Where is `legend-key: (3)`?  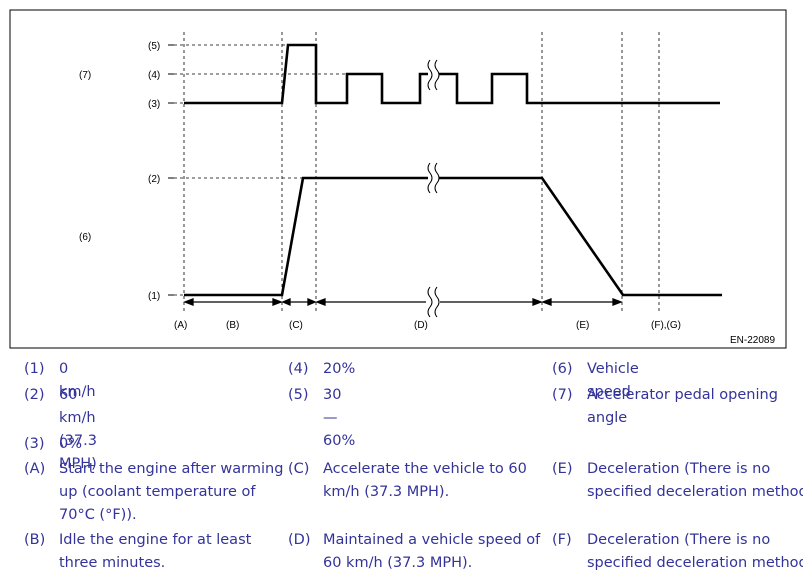
legend-key: (3) is located at coordinates (34, 444).